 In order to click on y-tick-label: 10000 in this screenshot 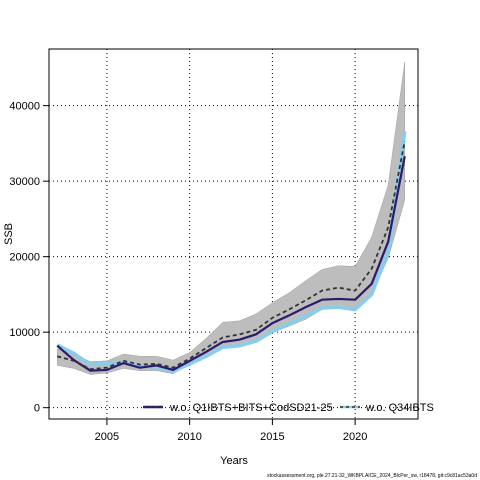, I will do `click(24, 333)`.